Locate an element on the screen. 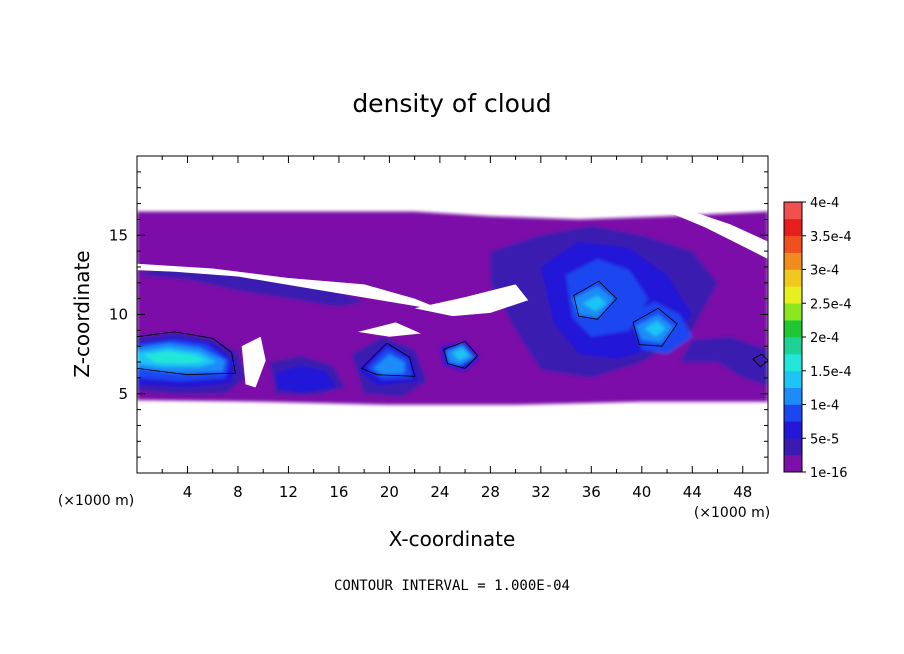 The width and height of the screenshot is (904, 654). x-tick-label: 28 is located at coordinates (490, 492).